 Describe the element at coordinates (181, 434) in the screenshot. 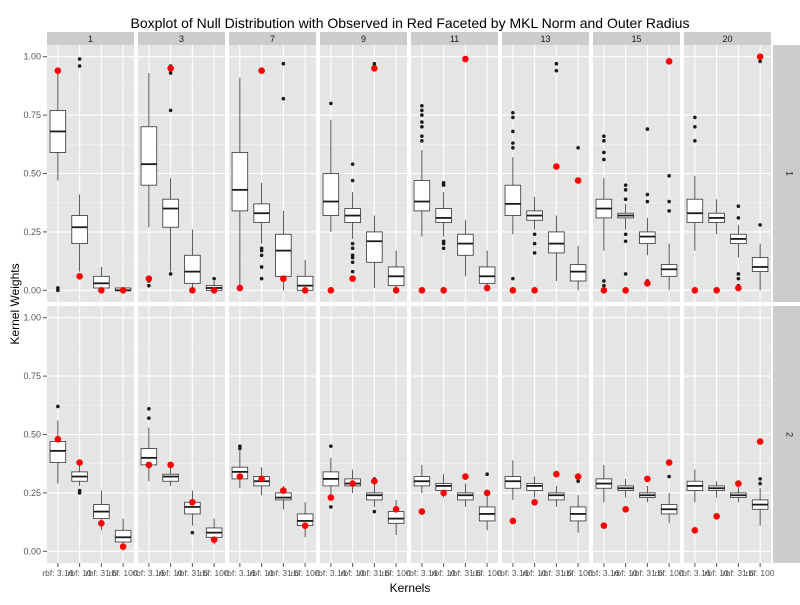

I see `facet-panel-row2-col3` at that location.